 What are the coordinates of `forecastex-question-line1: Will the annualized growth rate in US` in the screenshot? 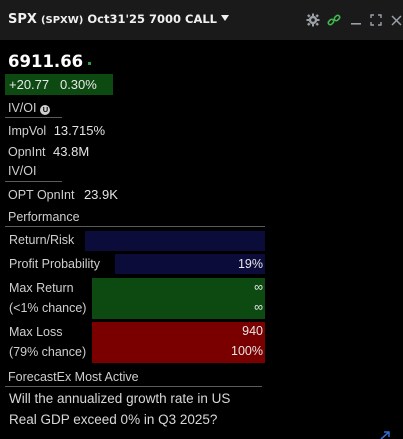 It's located at (120, 398).